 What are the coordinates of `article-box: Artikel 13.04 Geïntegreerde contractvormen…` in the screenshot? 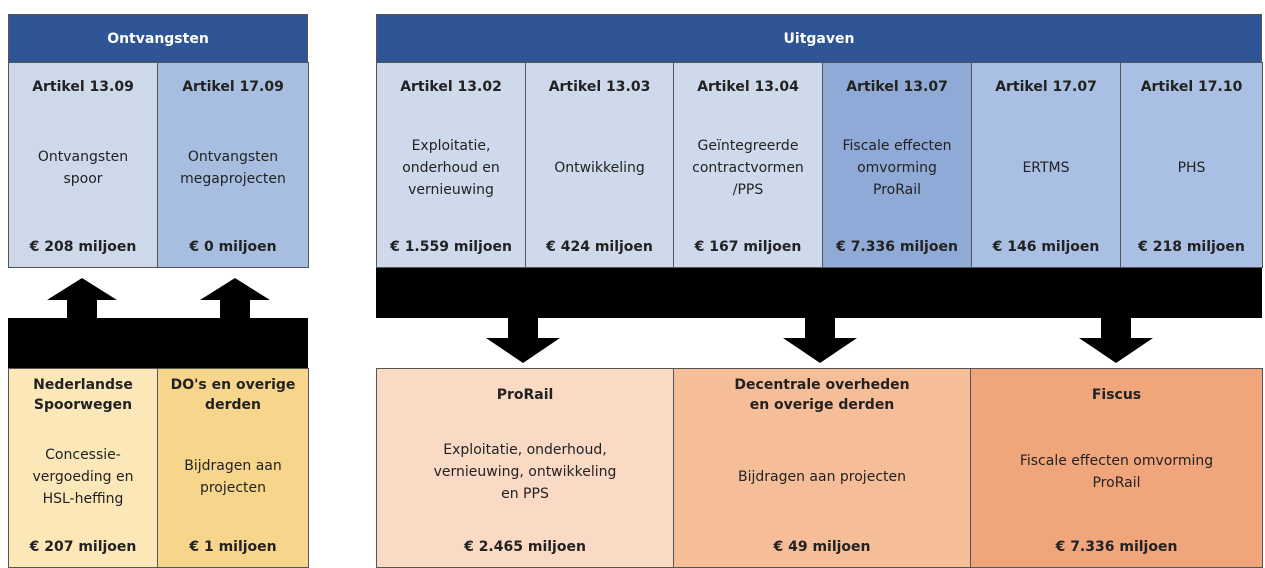 It's located at (748, 165).